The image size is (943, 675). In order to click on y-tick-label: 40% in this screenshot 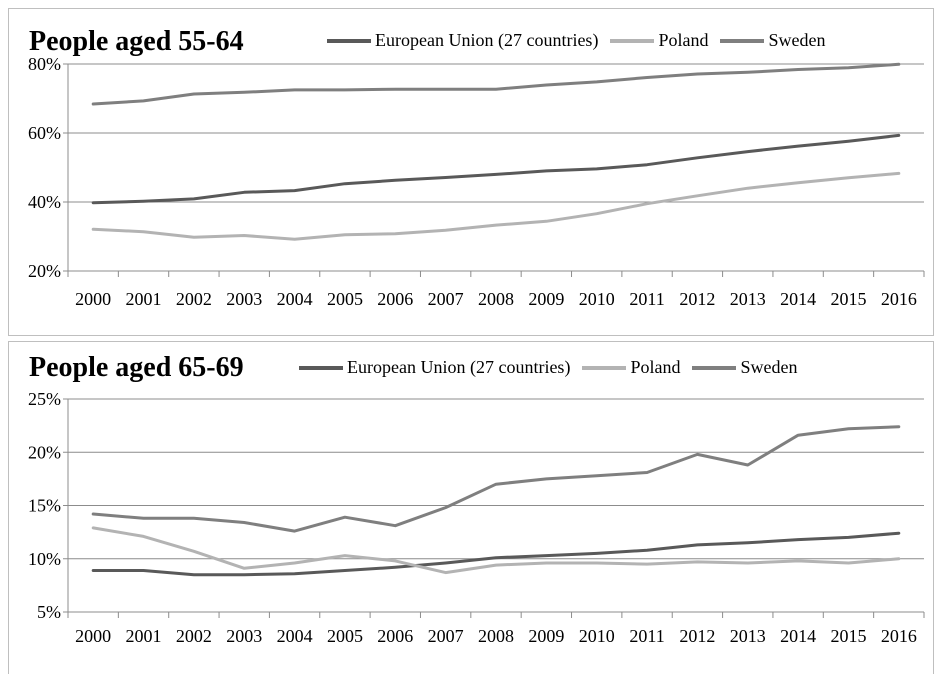, I will do `click(44, 202)`.